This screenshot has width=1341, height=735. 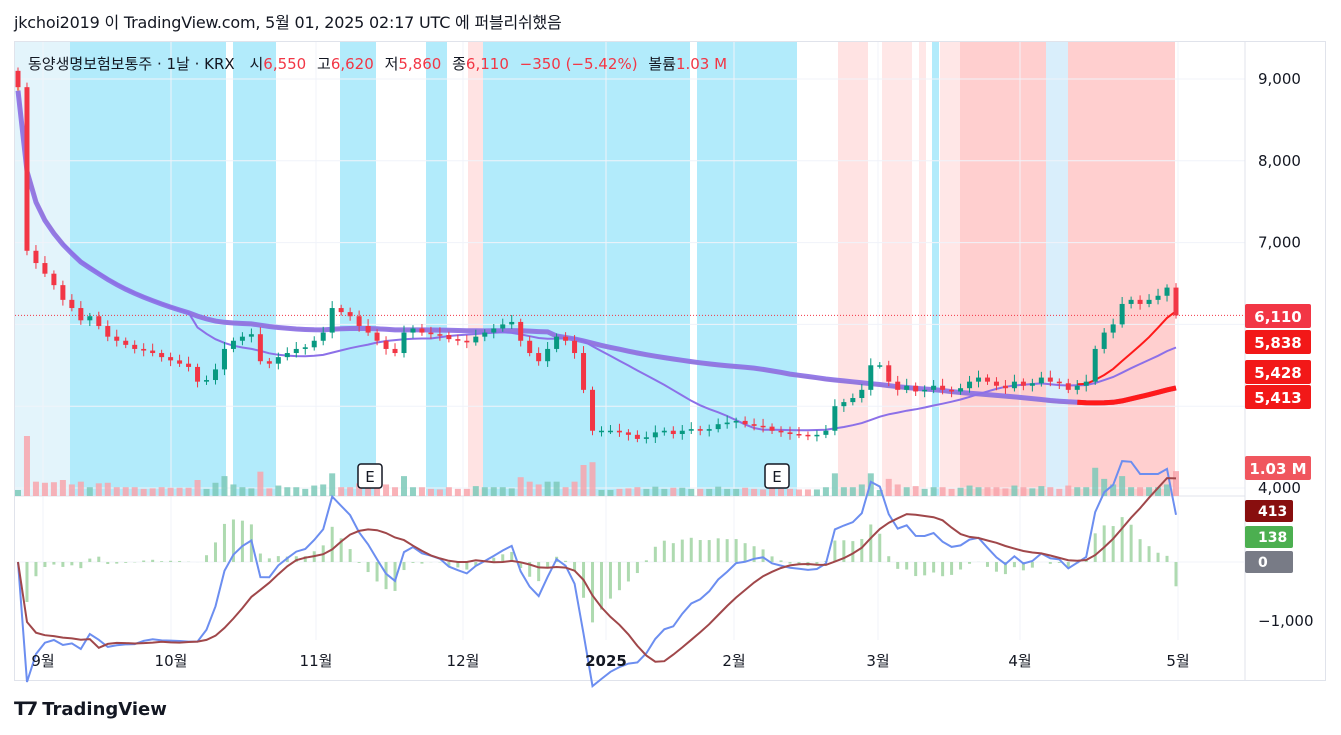 I want to click on time-tick-label: 2025, so click(x=606, y=661).